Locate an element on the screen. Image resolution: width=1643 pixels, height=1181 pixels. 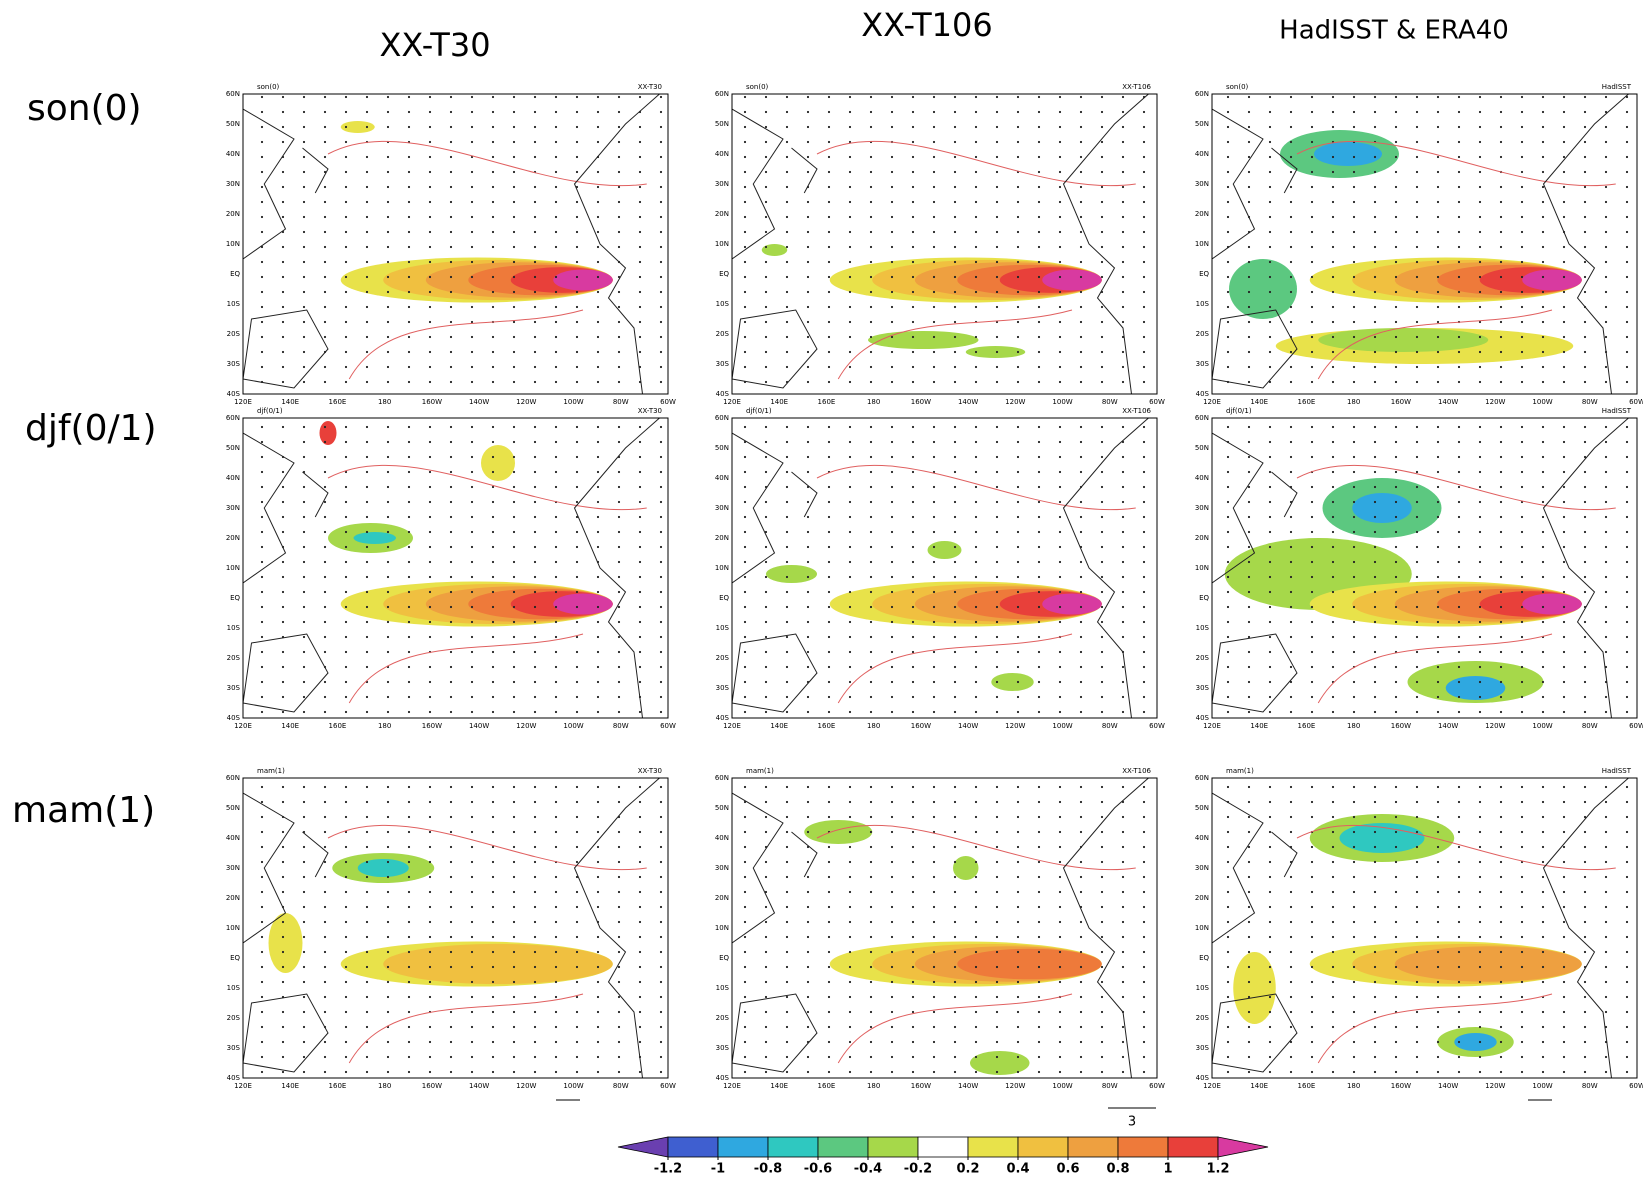
panel-tag: mam(1) is located at coordinates (271, 771).